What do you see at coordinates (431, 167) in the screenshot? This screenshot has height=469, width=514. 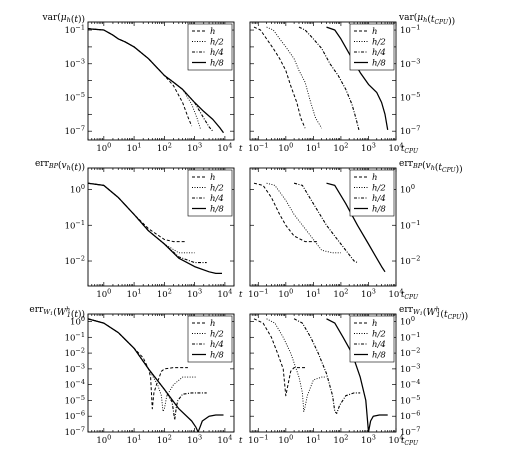 I see `y-axis-label: errBP(vh(tCPU))` at bounding box center [431, 167].